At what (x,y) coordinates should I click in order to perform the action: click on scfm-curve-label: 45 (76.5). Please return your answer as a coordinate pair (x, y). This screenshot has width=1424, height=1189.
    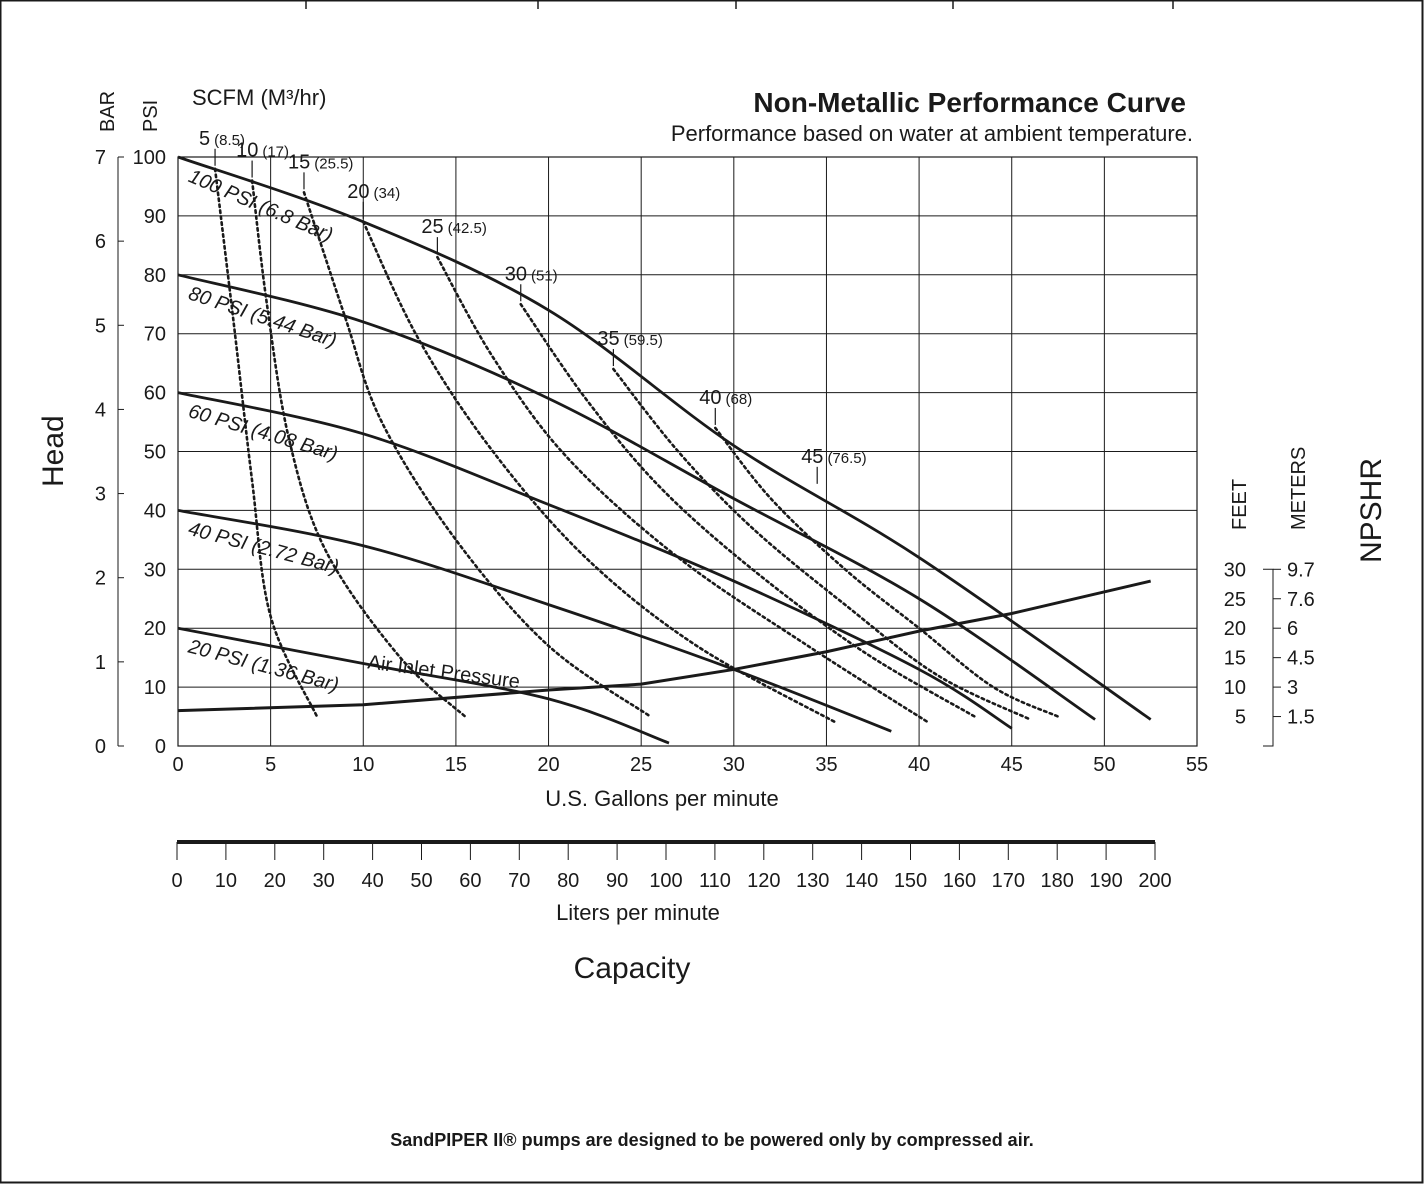
    Looking at the image, I should click on (833, 457).